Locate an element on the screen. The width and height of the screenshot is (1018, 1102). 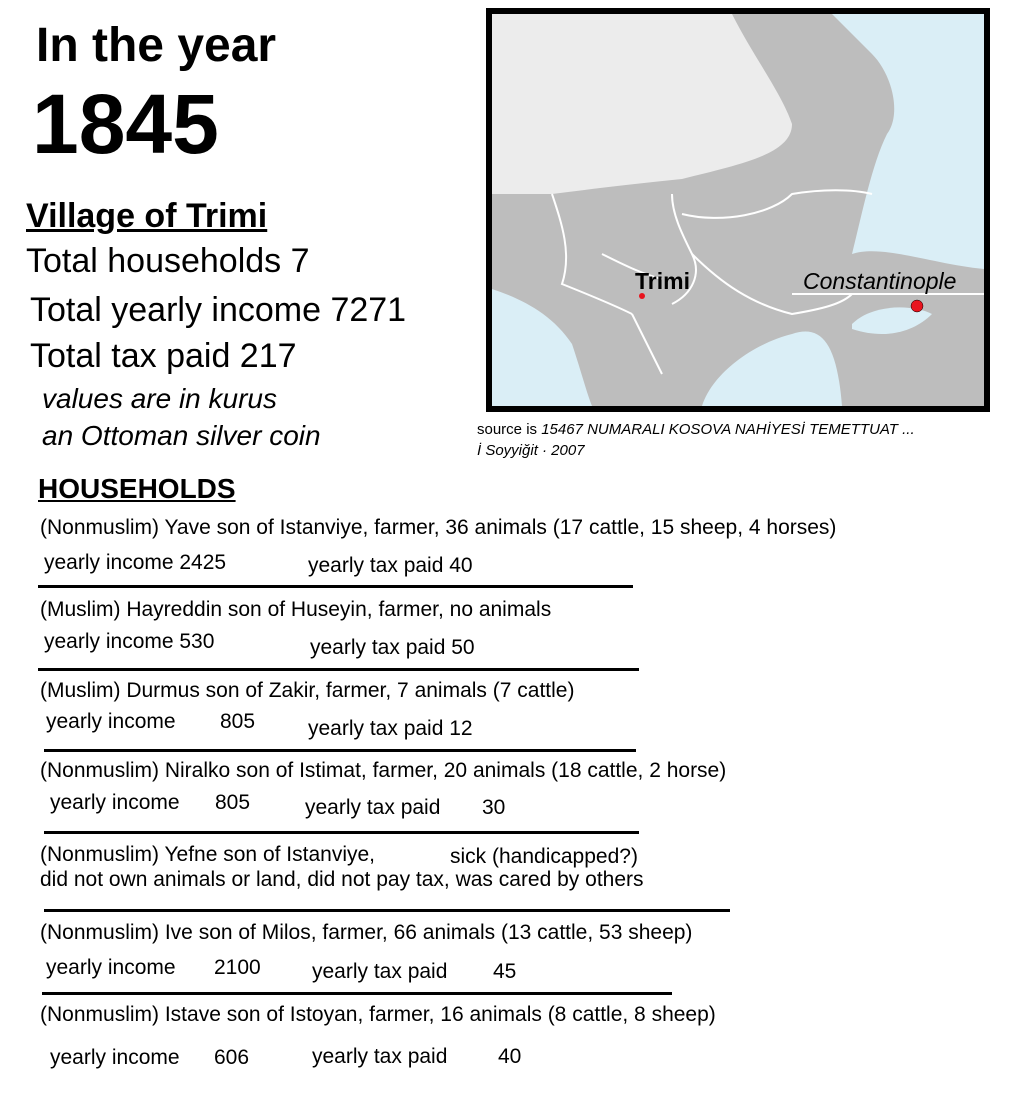
title-line: In the year is located at coordinates (156, 45).